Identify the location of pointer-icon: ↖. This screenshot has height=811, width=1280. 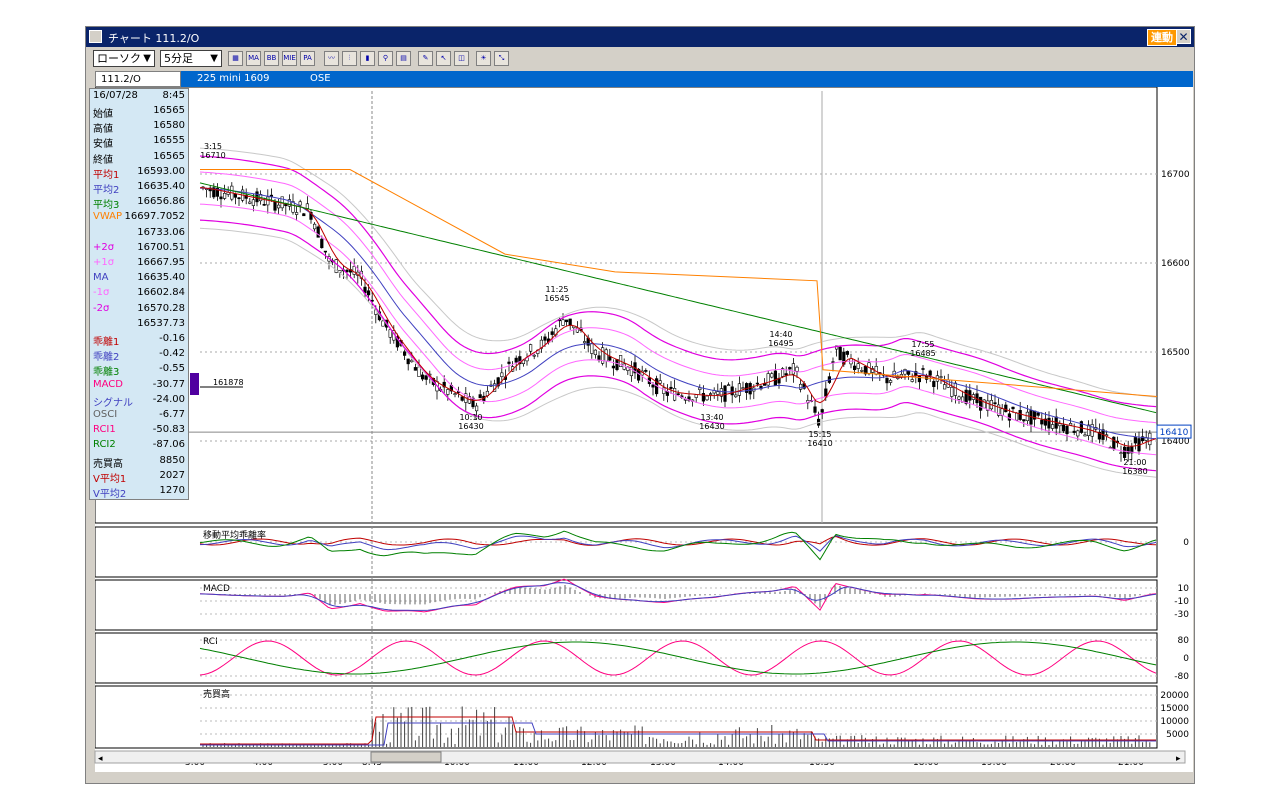
(443, 58).